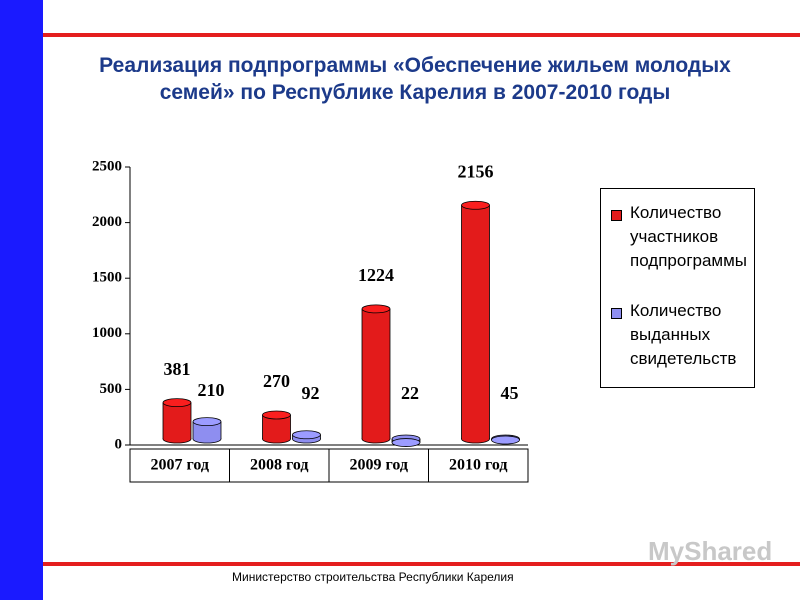 The width and height of the screenshot is (800, 600). Describe the element at coordinates (107, 166) in the screenshot. I see `y-tick-label: 2500` at that location.